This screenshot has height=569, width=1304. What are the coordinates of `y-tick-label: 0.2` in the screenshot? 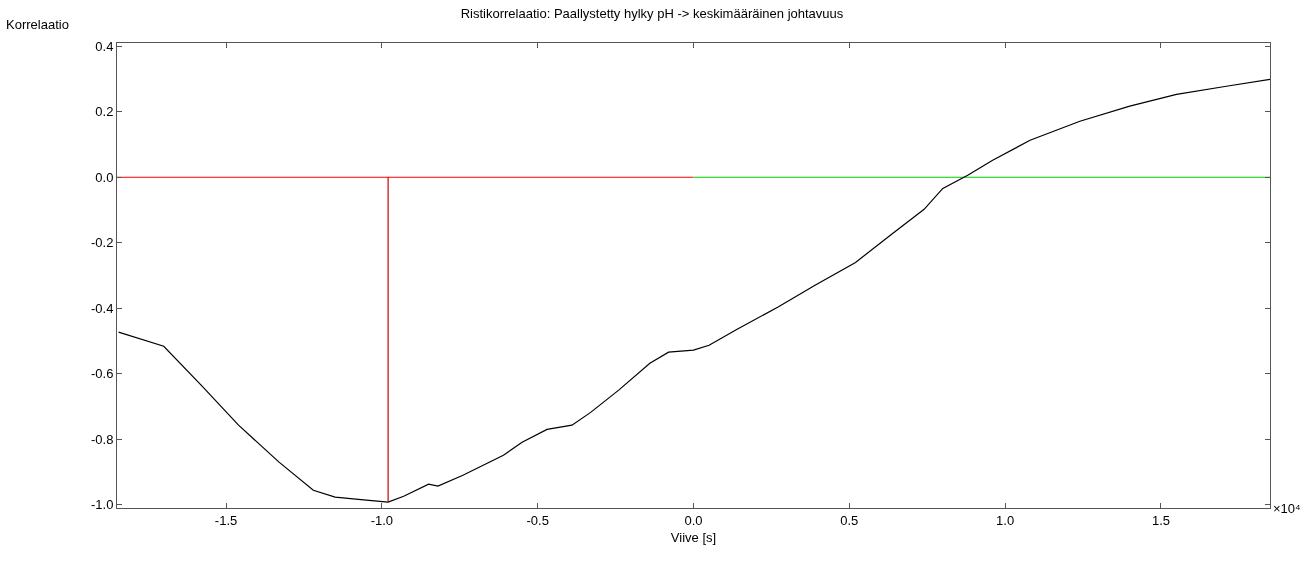 It's located at (104, 112).